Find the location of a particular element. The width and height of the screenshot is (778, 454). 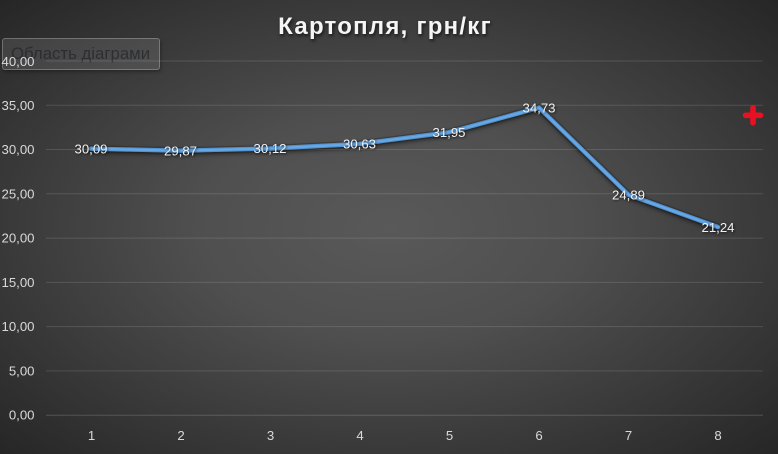

svg-text: 30,09 is located at coordinates (90, 148).